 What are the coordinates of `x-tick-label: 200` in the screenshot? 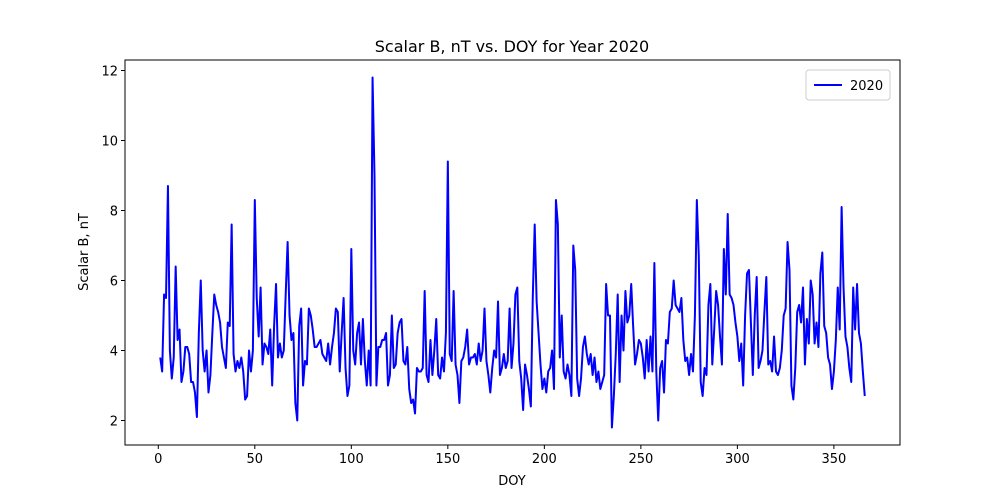 It's located at (544, 459).